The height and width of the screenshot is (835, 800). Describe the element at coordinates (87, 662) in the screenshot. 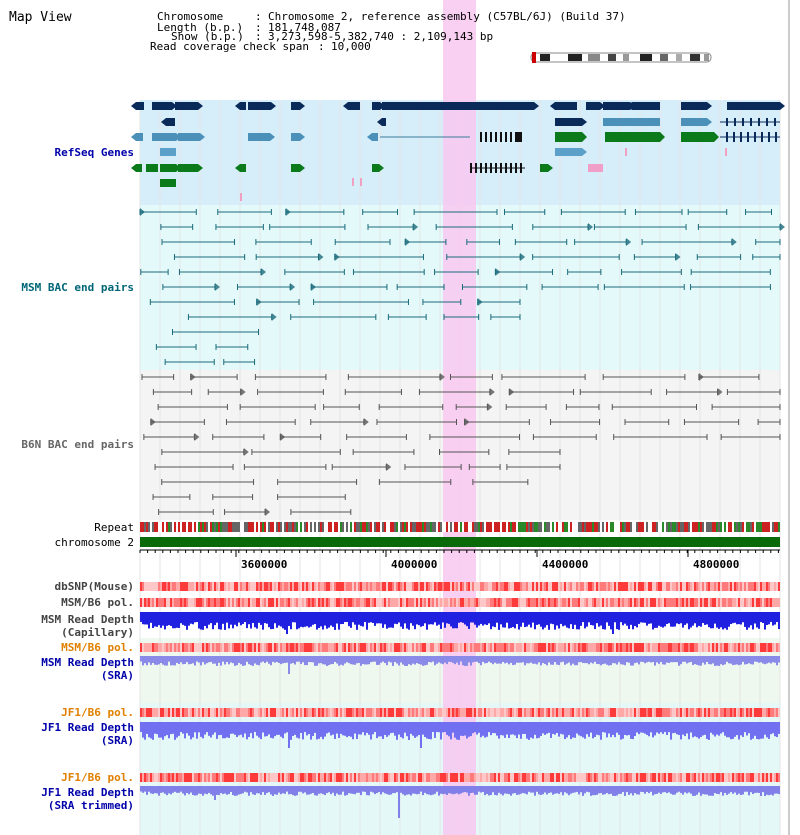

I see `msm-depth-sra-label: MSM Read Depth` at that location.